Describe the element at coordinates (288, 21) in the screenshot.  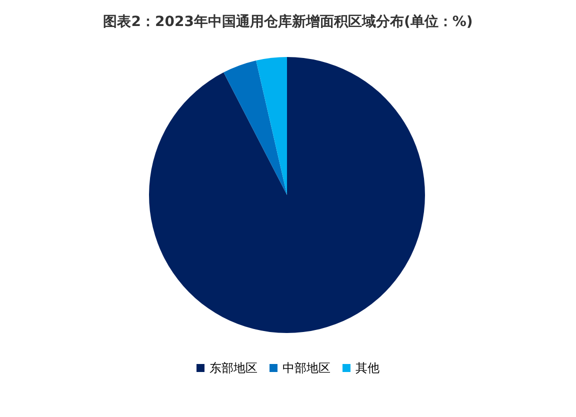
I see `chart-title: 图表2：2023年中国通用仓库新增面积区域分布(单位：%)` at that location.